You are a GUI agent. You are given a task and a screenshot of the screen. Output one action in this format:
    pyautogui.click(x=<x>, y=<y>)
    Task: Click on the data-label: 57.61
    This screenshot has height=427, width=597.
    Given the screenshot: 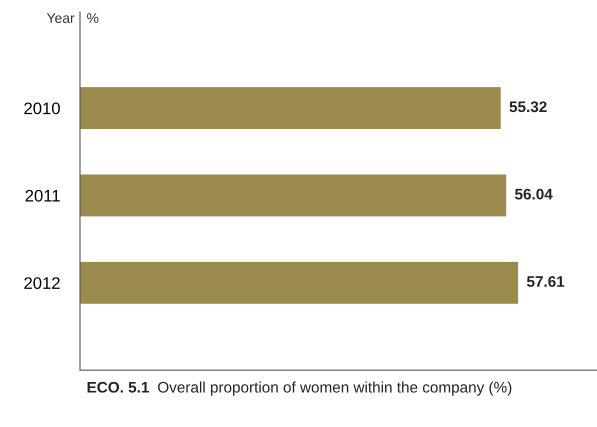 What is the action you would take?
    pyautogui.click(x=545, y=281)
    